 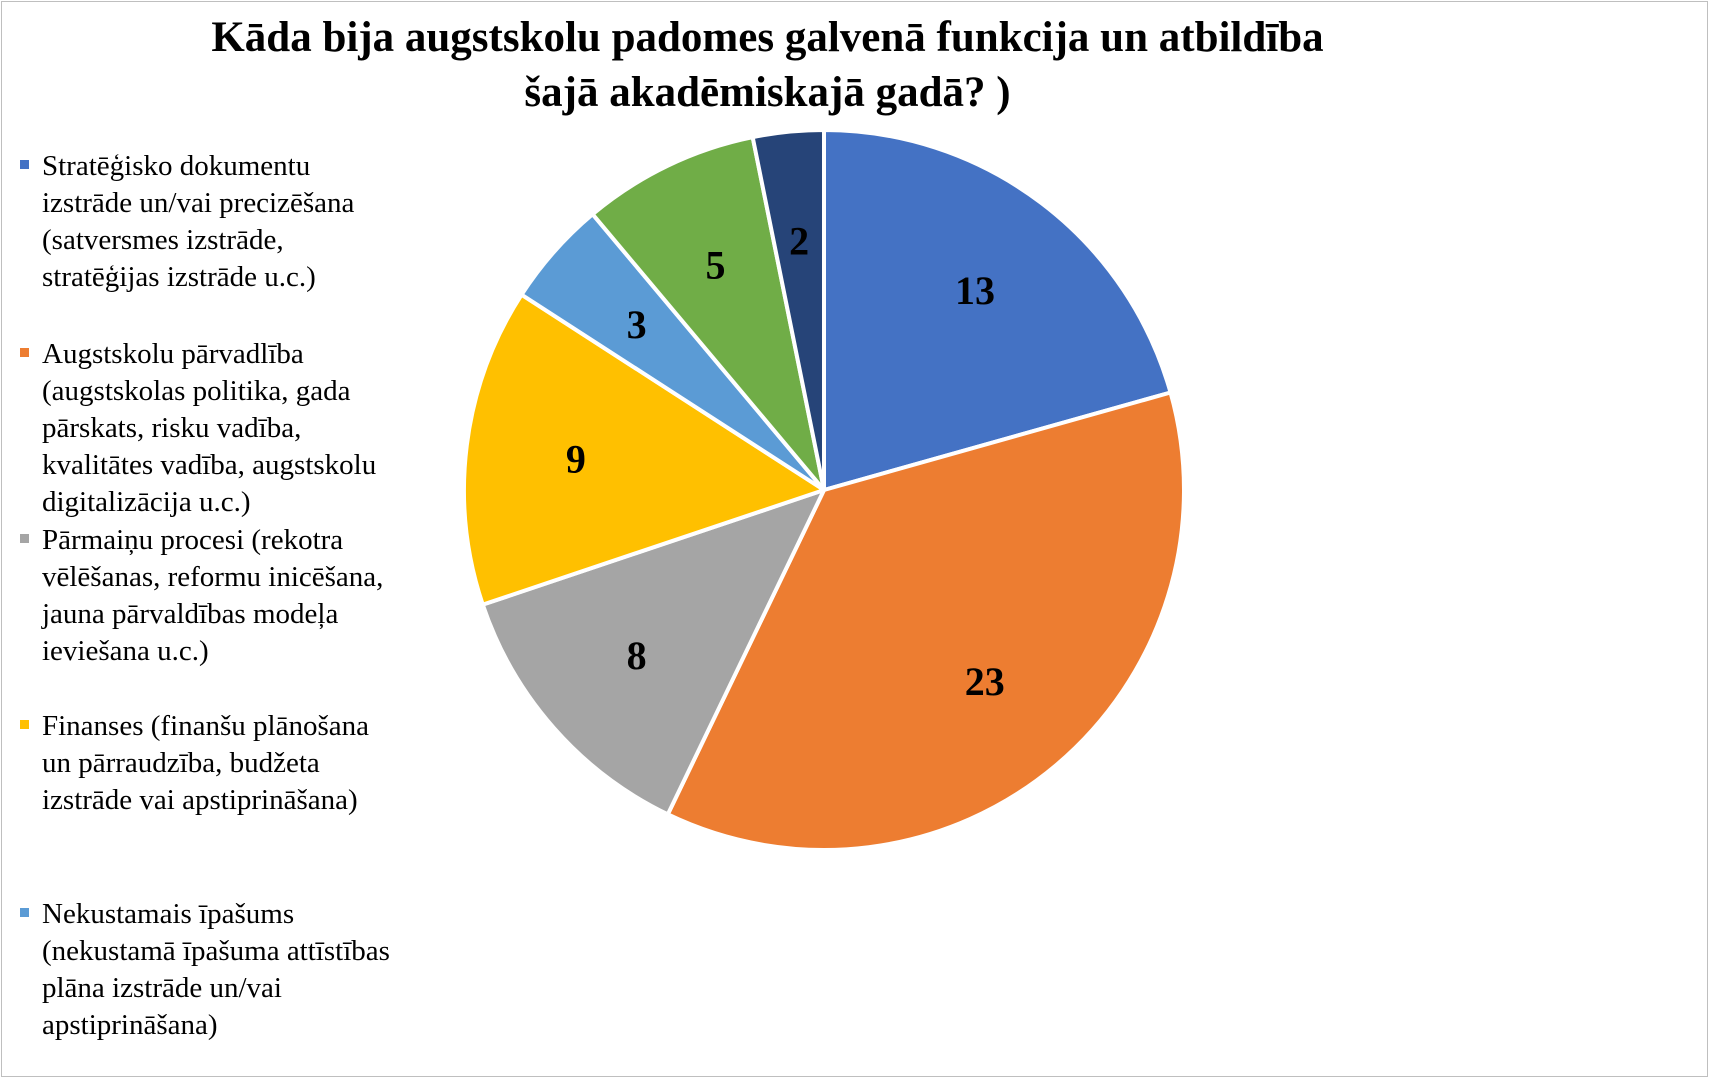 What do you see at coordinates (975, 290) in the screenshot?
I see `data-label-1: 13` at bounding box center [975, 290].